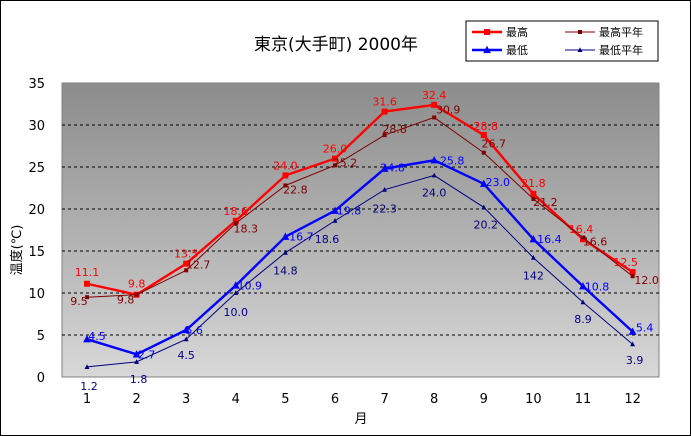 This screenshot has width=691, height=436. I want to click on data-label: 26.7, so click(494, 144).